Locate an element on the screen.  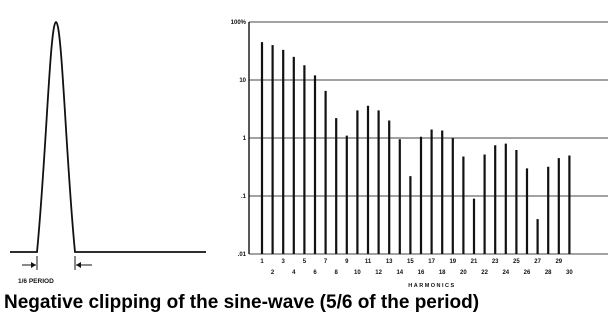
x-tick-label: 4 is located at coordinates (294, 273).